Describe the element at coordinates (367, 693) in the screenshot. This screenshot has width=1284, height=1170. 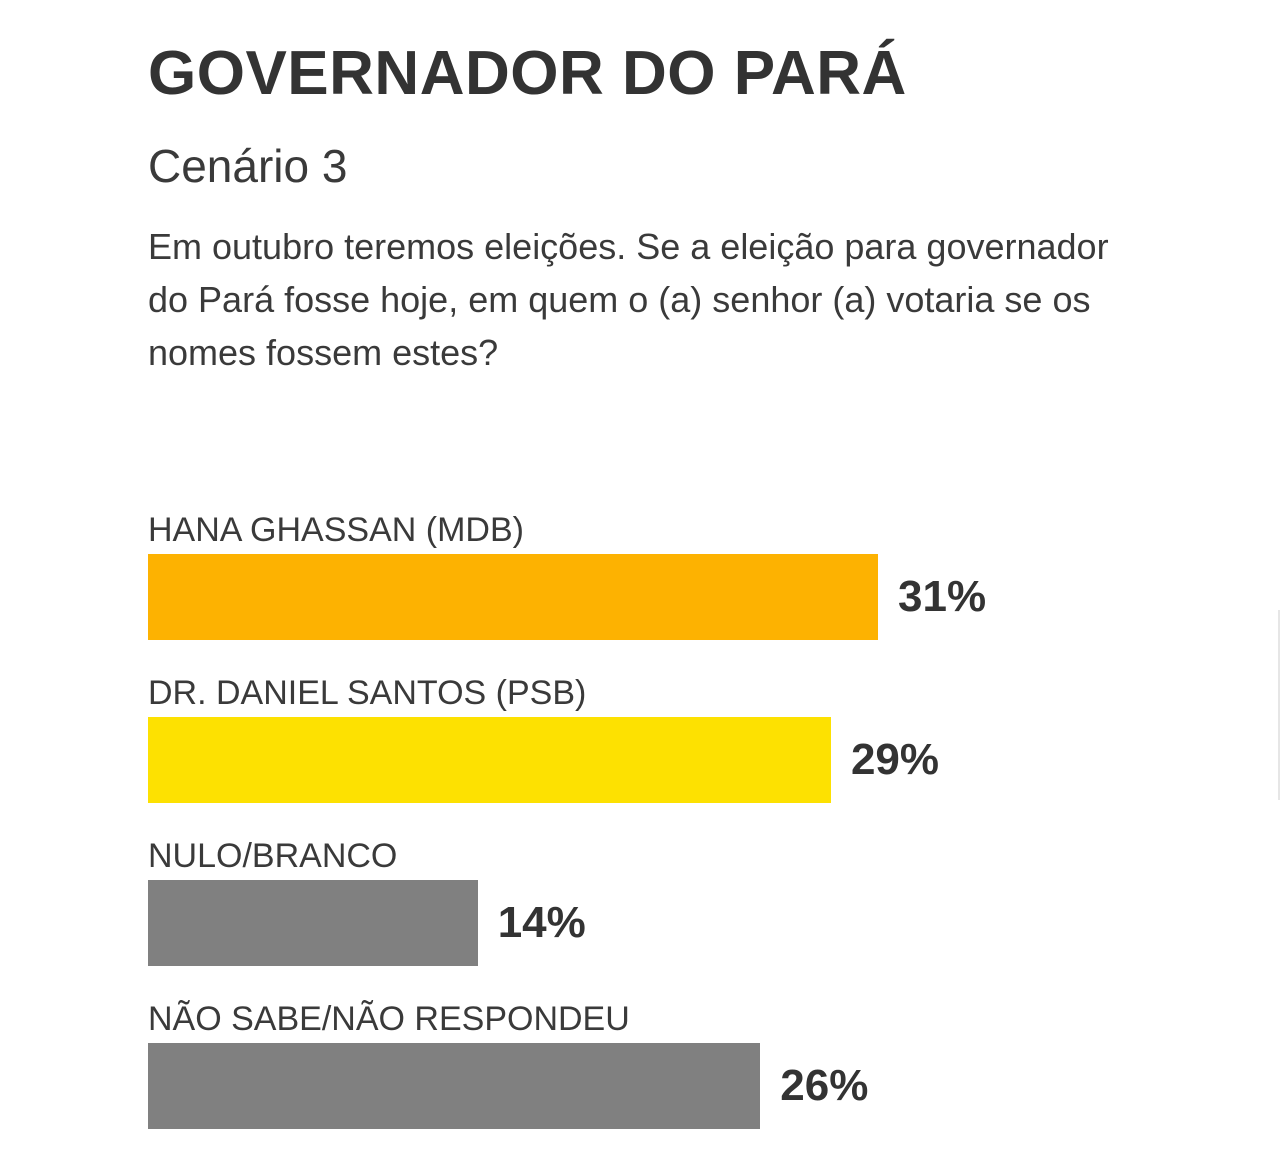
I see `category-label: DR. DANIEL SANTOS (PSB)` at that location.